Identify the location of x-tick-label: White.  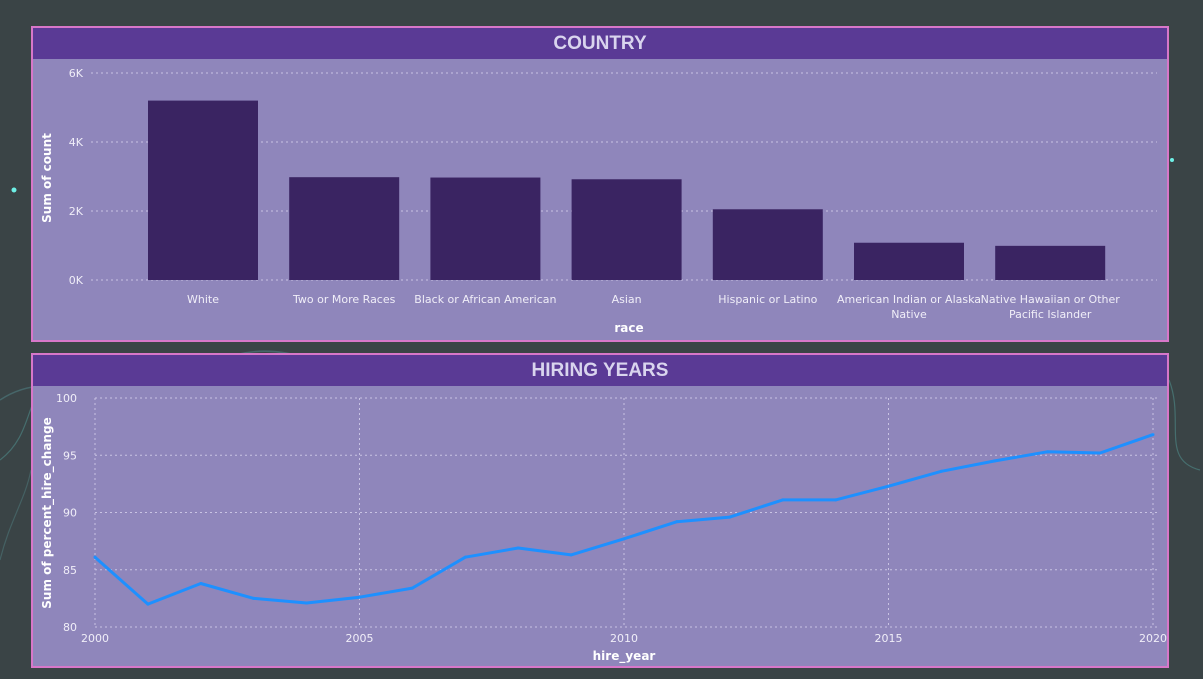
(203, 299).